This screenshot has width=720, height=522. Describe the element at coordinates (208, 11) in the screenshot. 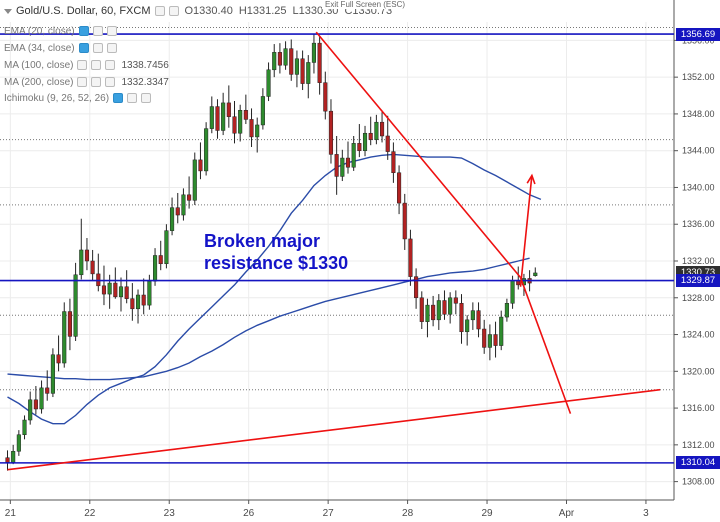

I see `ohlc-open: O1330.40` at that location.